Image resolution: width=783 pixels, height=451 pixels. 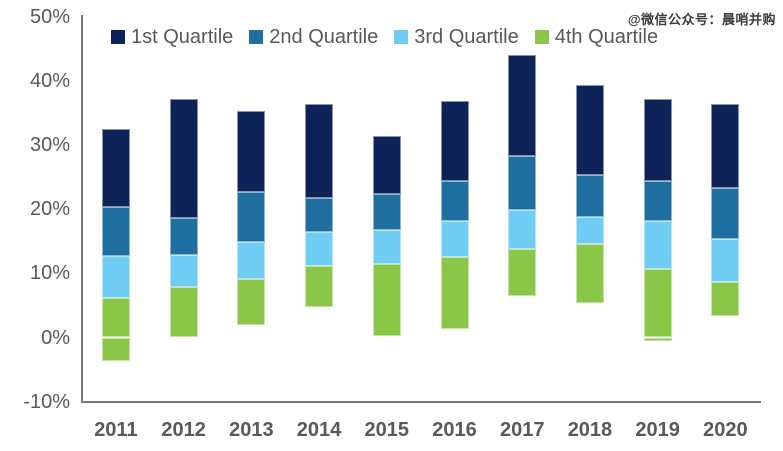 I want to click on bar-segment-2015-q4, so click(x=386, y=300).